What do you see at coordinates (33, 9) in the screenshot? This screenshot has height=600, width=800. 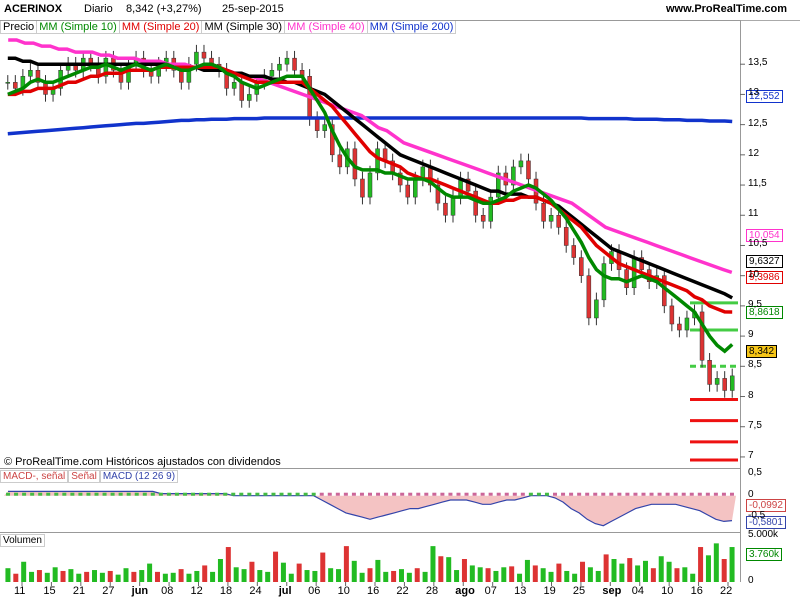 I see `ticker-label: ACERINOX` at bounding box center [33, 9].